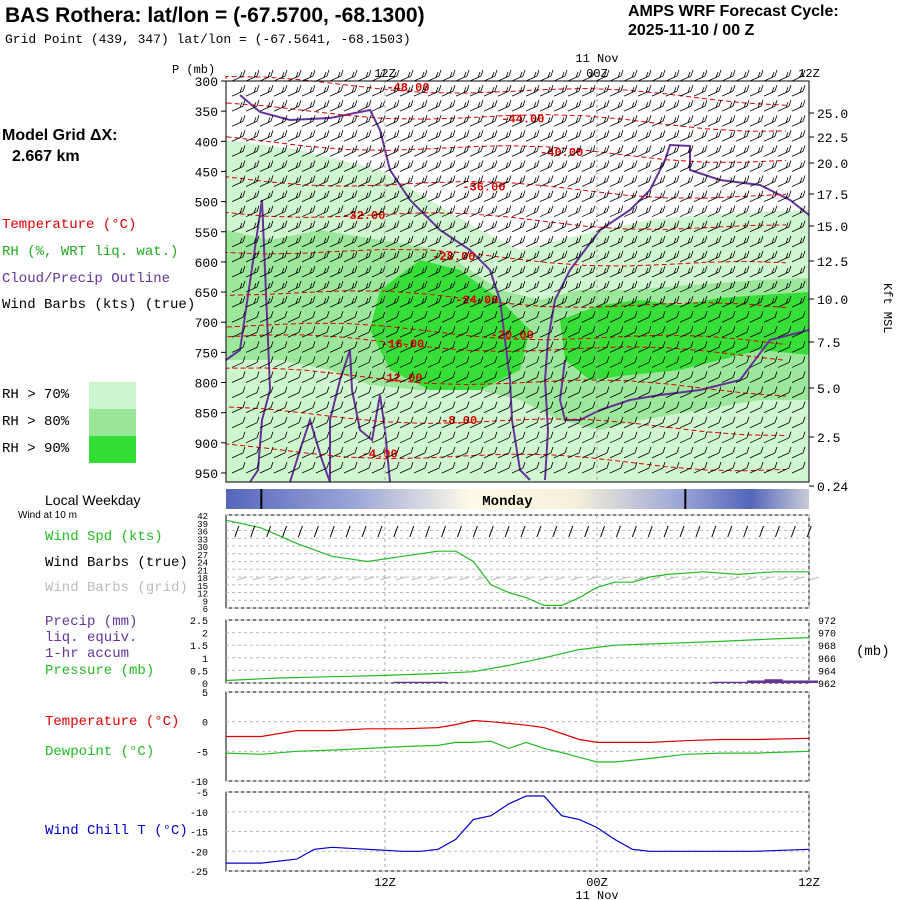  Describe the element at coordinates (682, 531) in the screenshot. I see `surface-wind-barb` at that location.